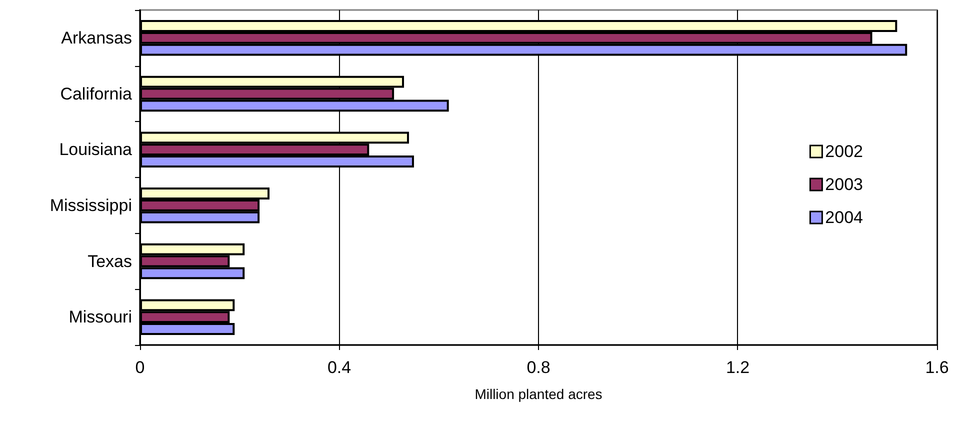 This screenshot has height=426, width=956. I want to click on legend-label: 2003, so click(844, 184).